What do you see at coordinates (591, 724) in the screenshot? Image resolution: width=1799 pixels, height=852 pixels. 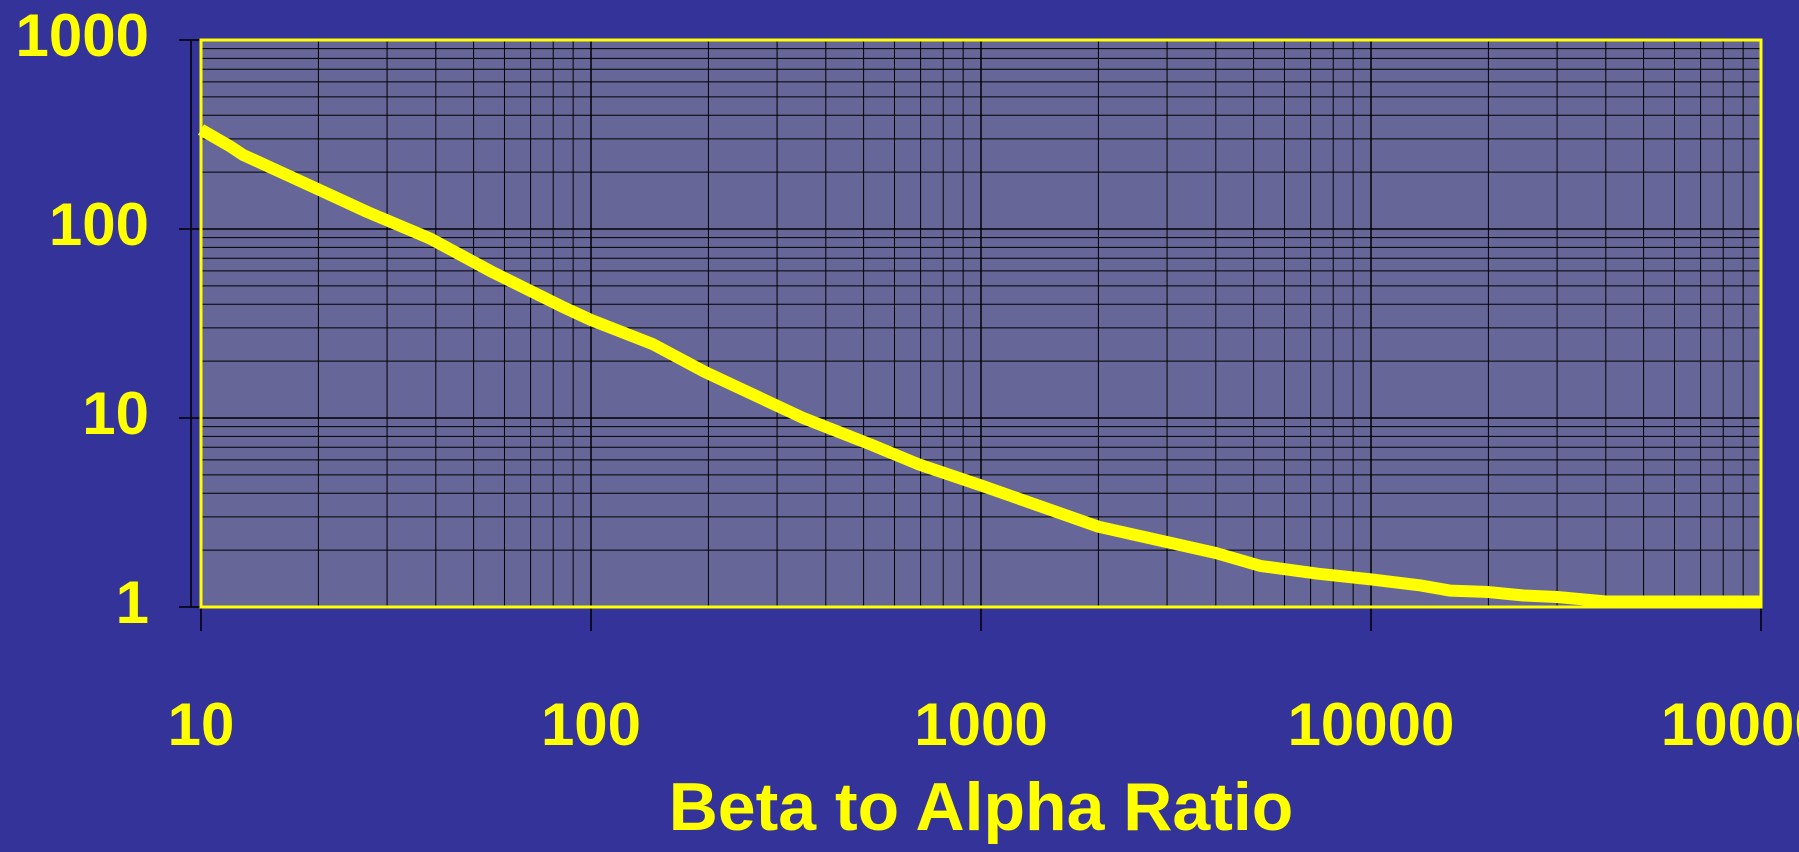 I see `x-tick-label: 100` at bounding box center [591, 724].